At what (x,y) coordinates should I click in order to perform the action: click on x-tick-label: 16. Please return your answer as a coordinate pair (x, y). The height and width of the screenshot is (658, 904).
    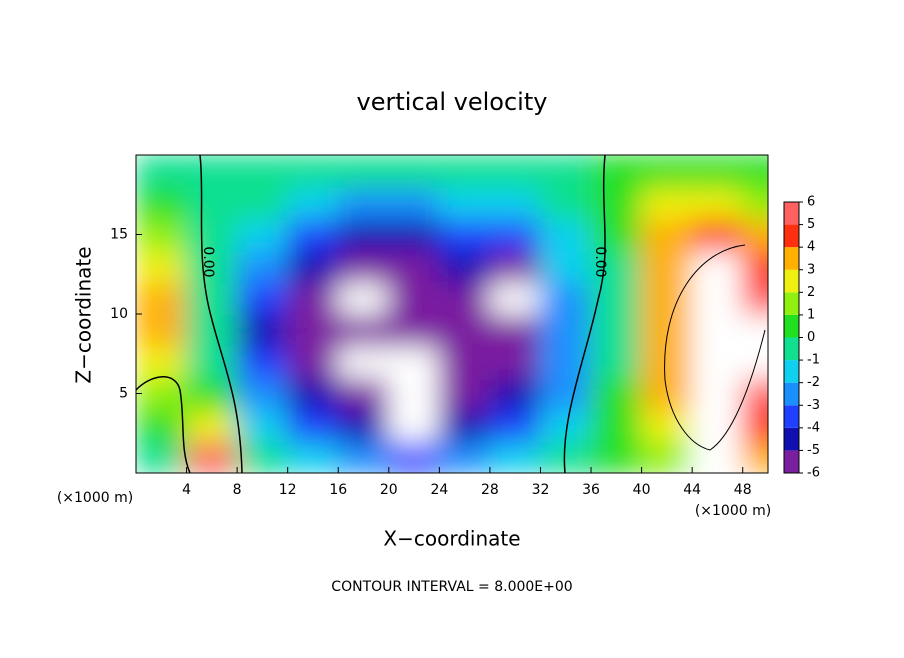
    Looking at the image, I should click on (338, 490).